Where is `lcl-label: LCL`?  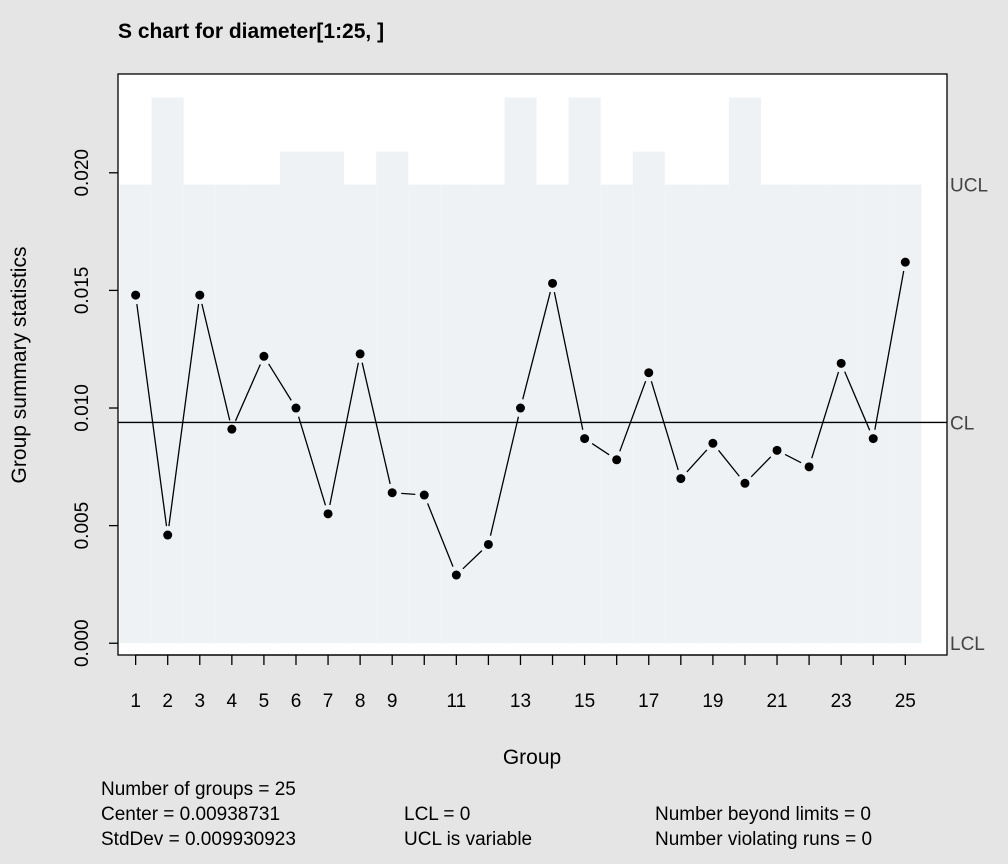
lcl-label: LCL is located at coordinates (967, 644).